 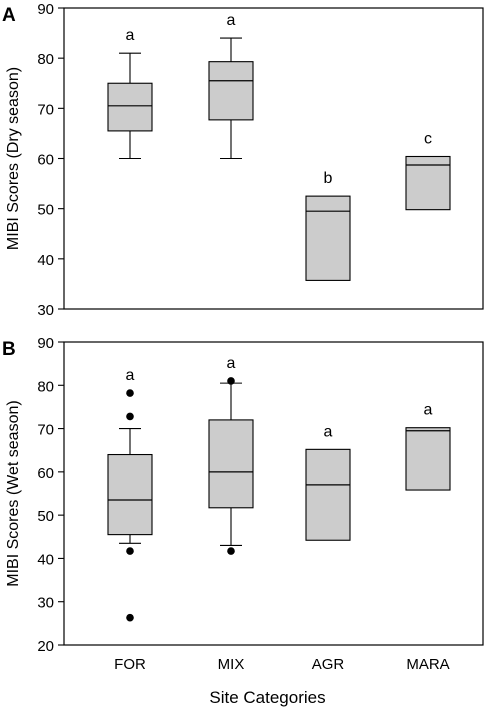 I want to click on y-tick-label: 20, so click(x=45, y=646).